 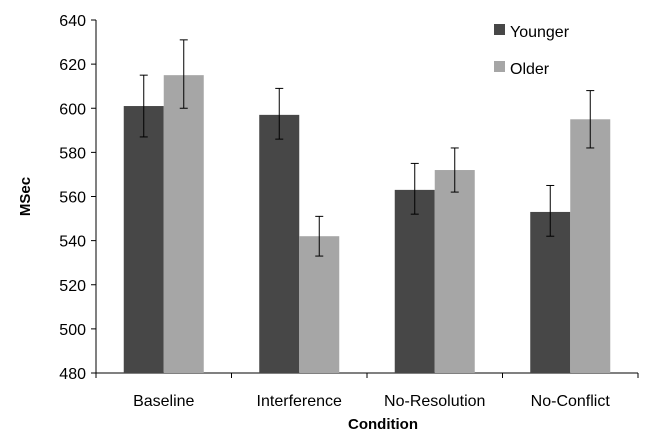 What do you see at coordinates (72, 330) in the screenshot?
I see `y-tick-label: 500` at bounding box center [72, 330].